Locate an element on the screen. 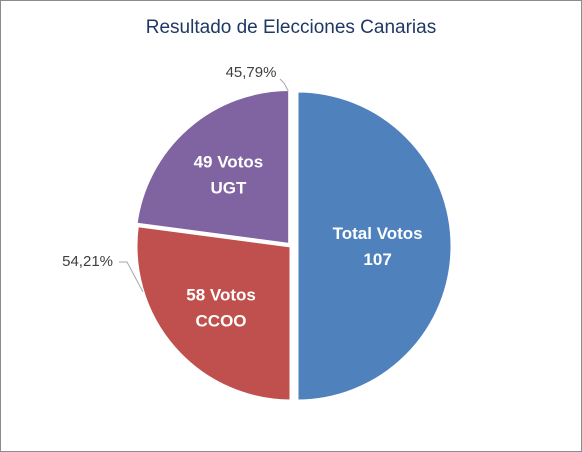 This screenshot has height=452, width=582. leader-line-ugt is located at coordinates (284, 85).